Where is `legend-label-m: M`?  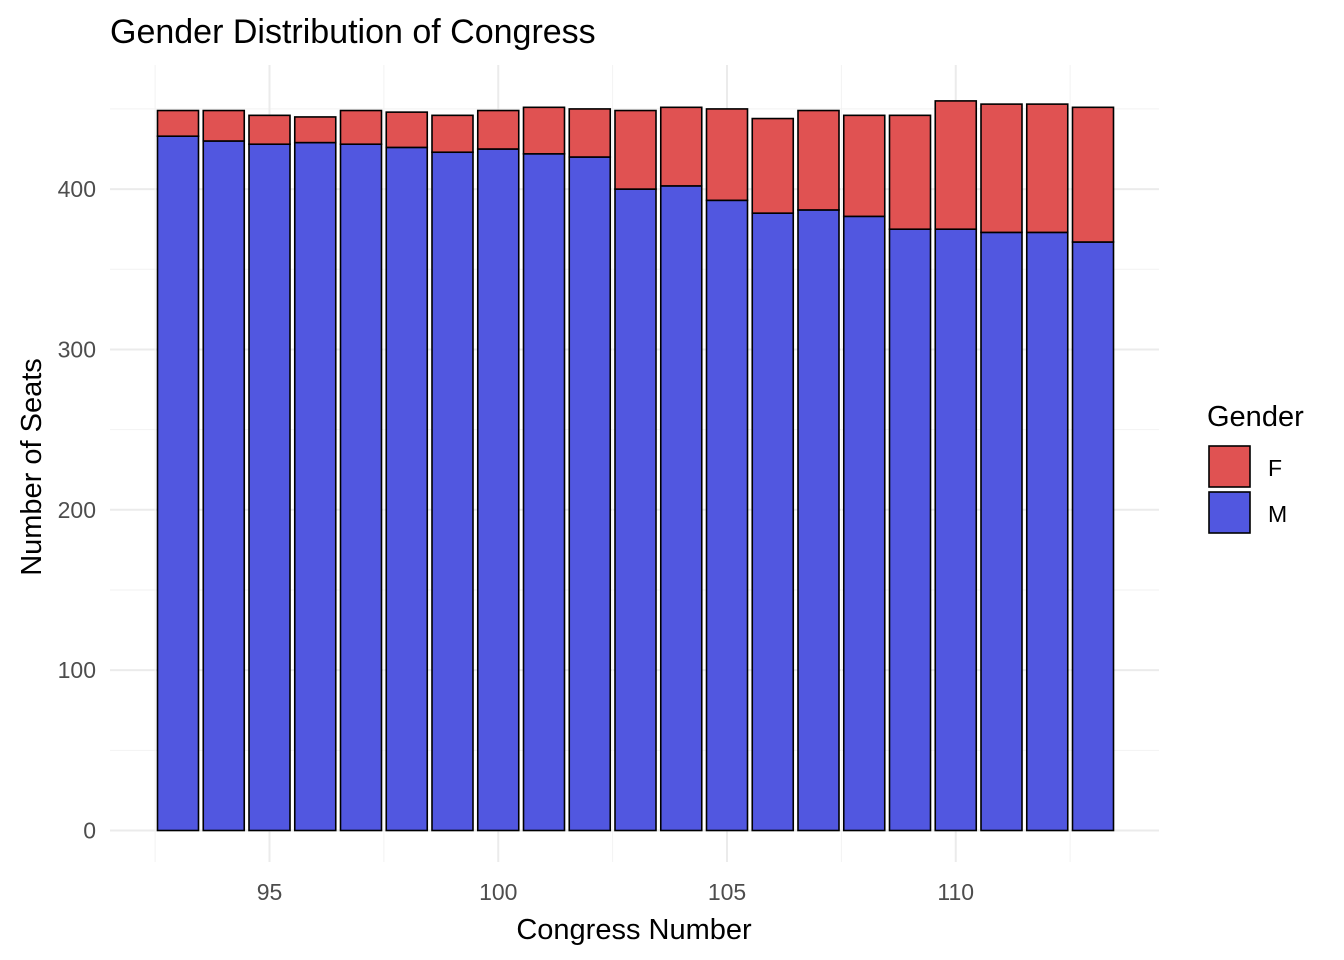 legend-label-m: M is located at coordinates (1277, 514).